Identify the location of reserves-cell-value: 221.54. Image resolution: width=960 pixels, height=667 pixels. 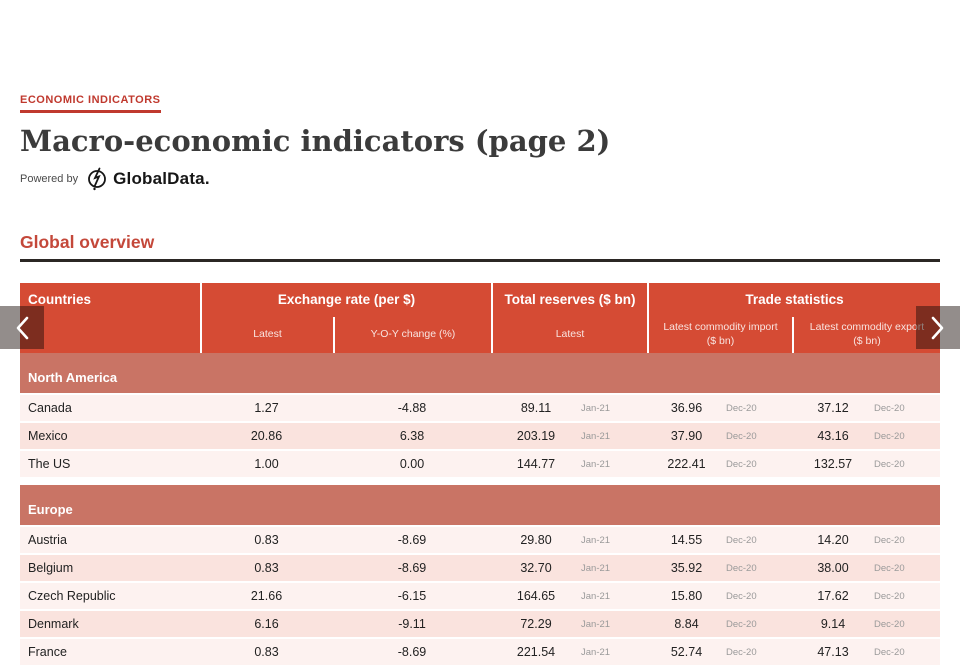
(536, 651).